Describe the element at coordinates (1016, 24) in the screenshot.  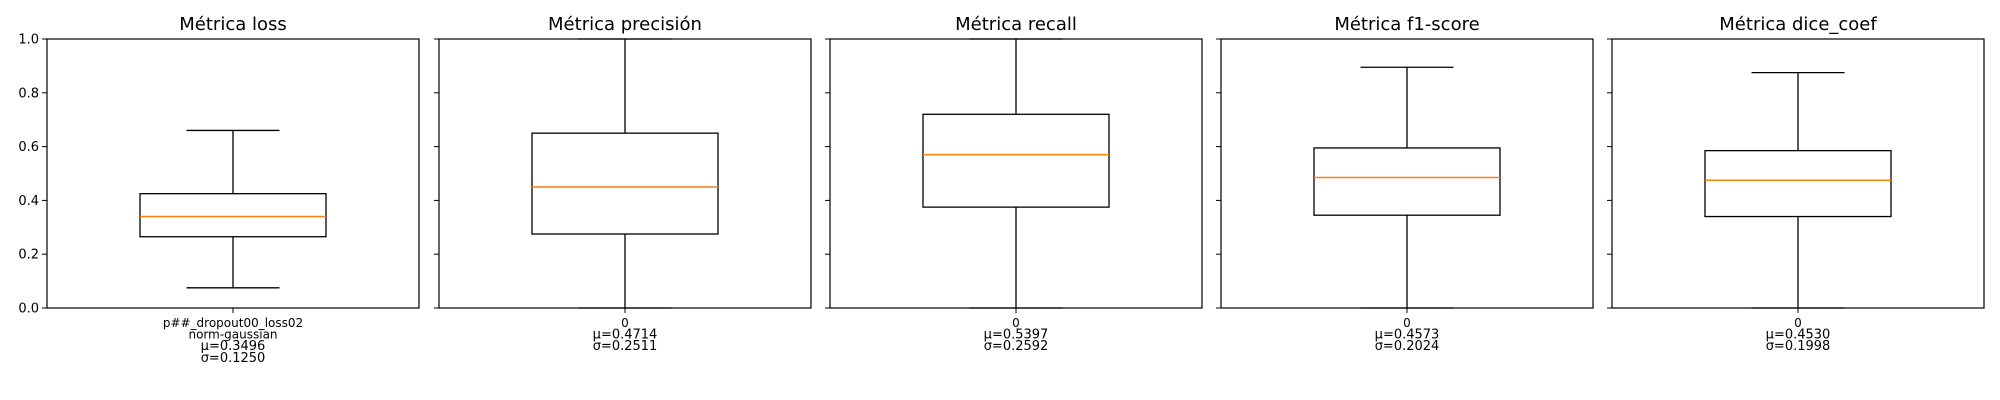
I see `panel-title: Métrica recall` at that location.